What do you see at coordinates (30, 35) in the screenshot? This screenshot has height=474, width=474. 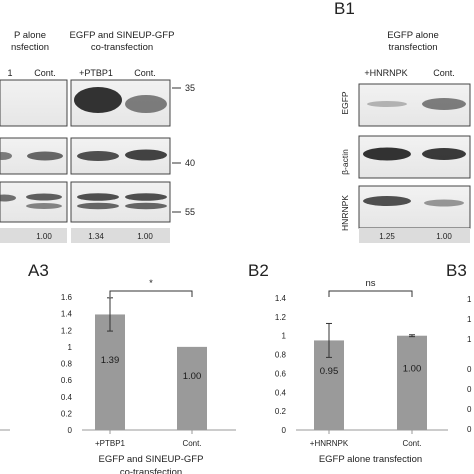 I see `blot-header-line1: P alone` at bounding box center [30, 35].